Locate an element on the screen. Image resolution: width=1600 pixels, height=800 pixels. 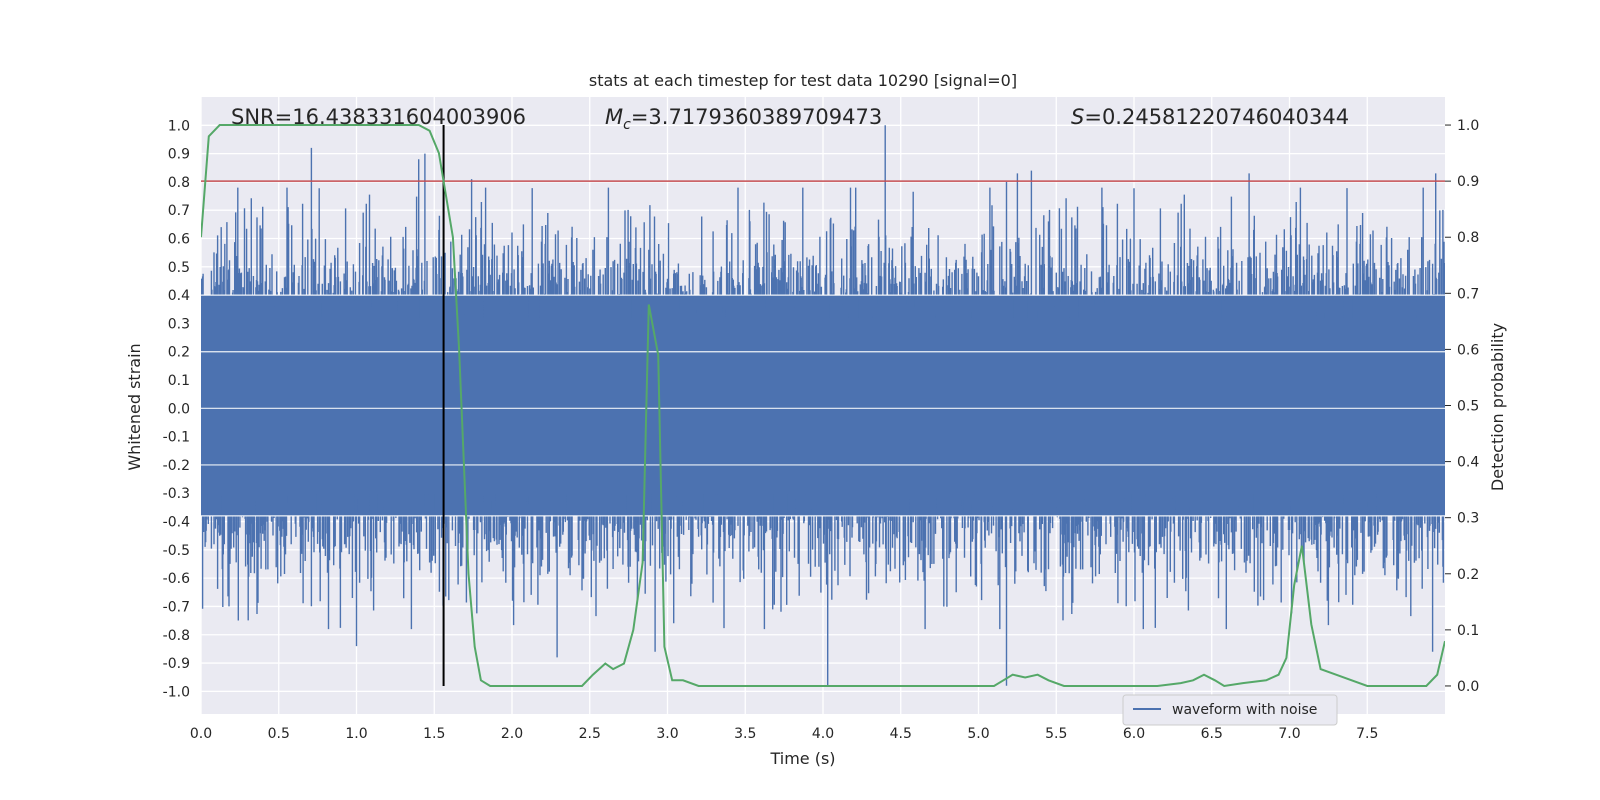
legend-box is located at coordinates (1230, 710).